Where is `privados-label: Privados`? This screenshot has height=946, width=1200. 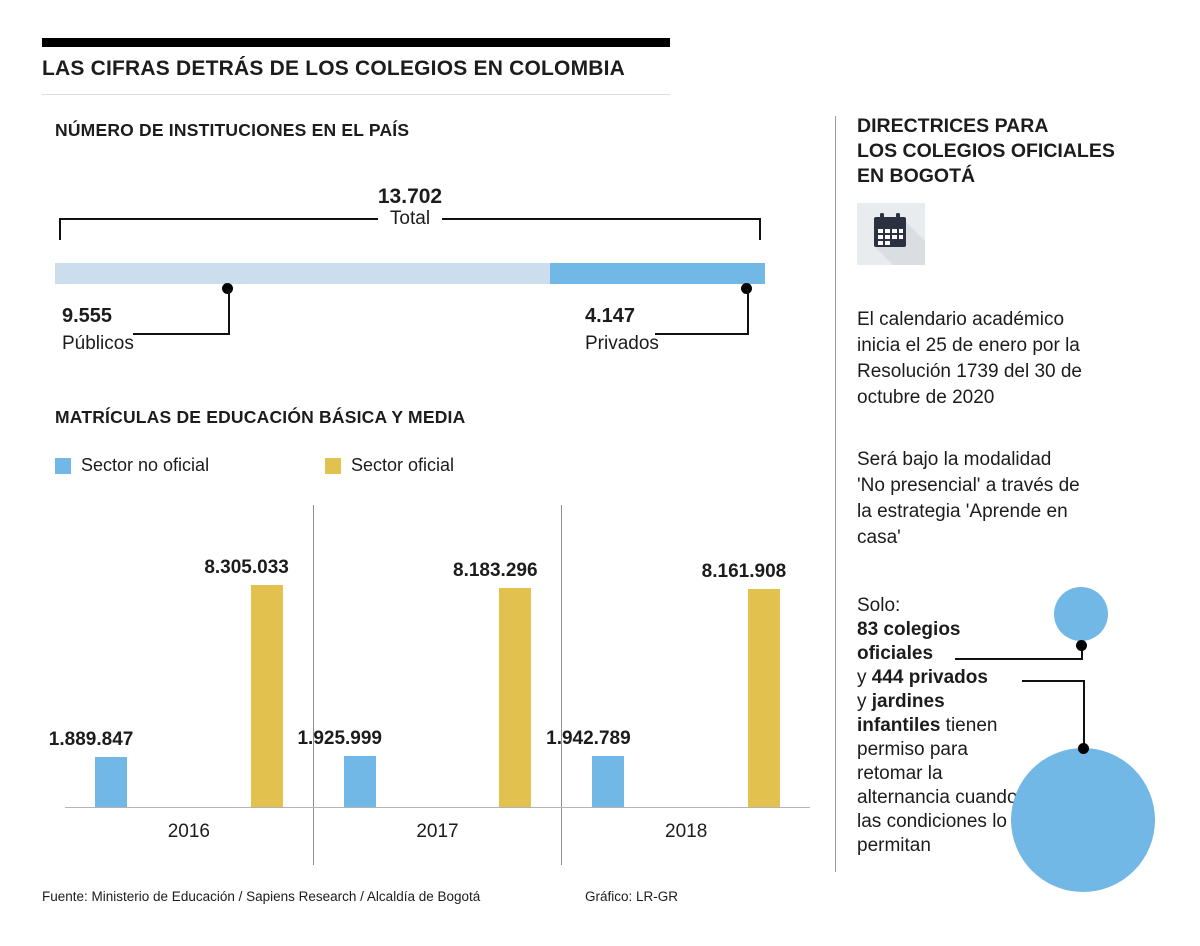
privados-label: Privados is located at coordinates (622, 343).